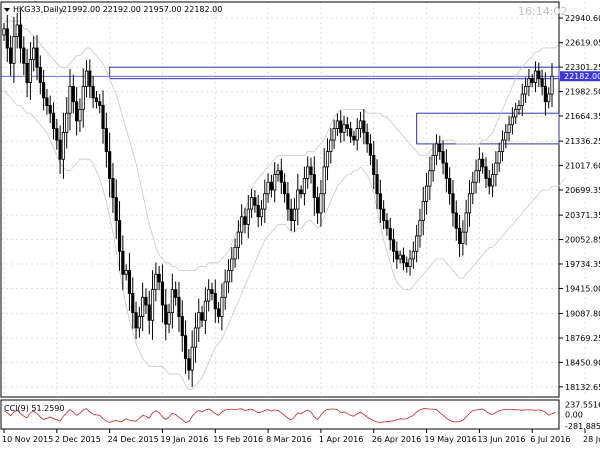 The height and width of the screenshot is (450, 600). Describe the element at coordinates (34, 408) in the screenshot. I see `cci-label: CCI(9) 51.2590` at that location.